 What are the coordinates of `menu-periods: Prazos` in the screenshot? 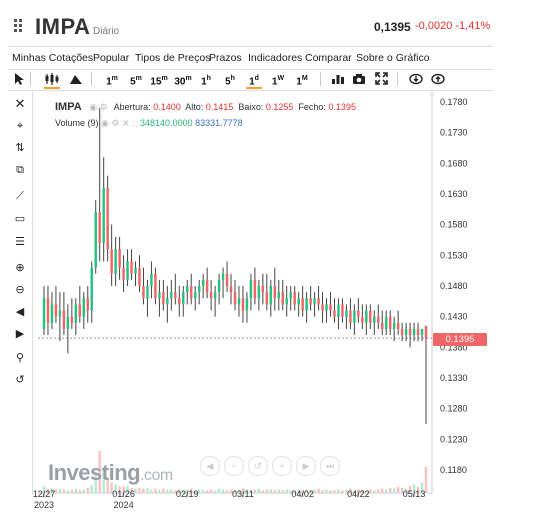 It's located at (225, 58).